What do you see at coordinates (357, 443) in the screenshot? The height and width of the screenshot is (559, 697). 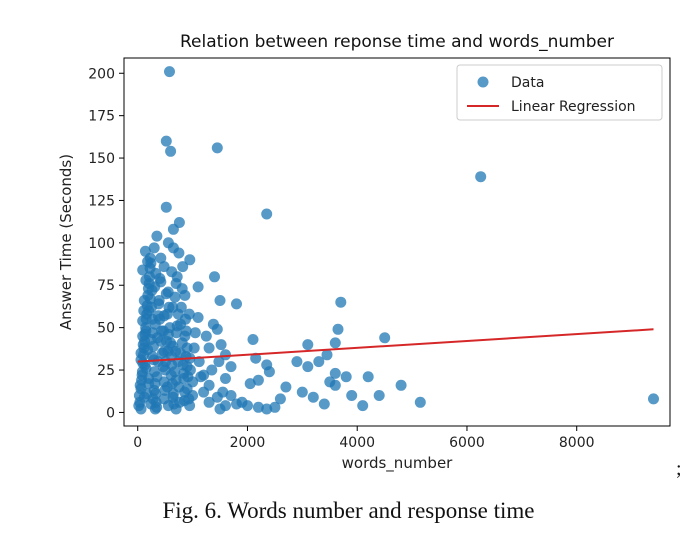 I see `x-tick-label: 4000` at bounding box center [357, 443].